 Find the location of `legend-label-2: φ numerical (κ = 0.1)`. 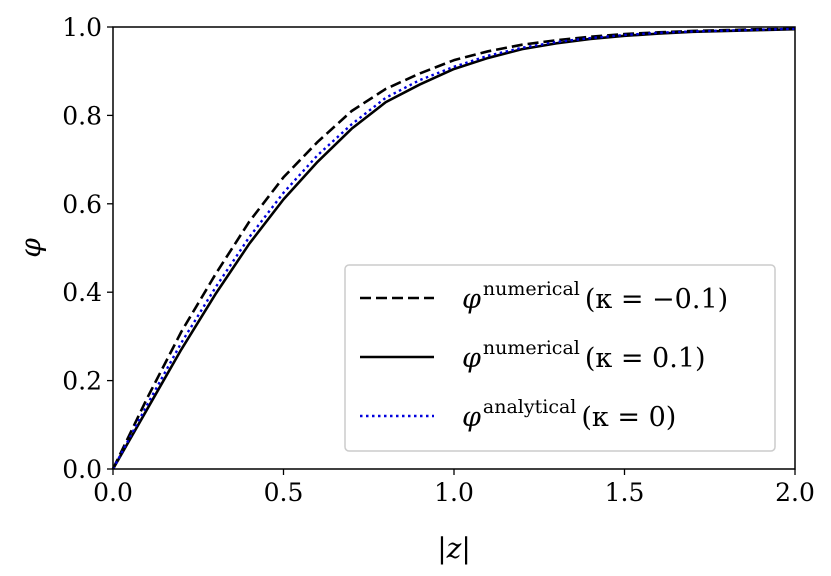

legend-label-2: φ numerical (κ = 0.1) is located at coordinates (584, 355).